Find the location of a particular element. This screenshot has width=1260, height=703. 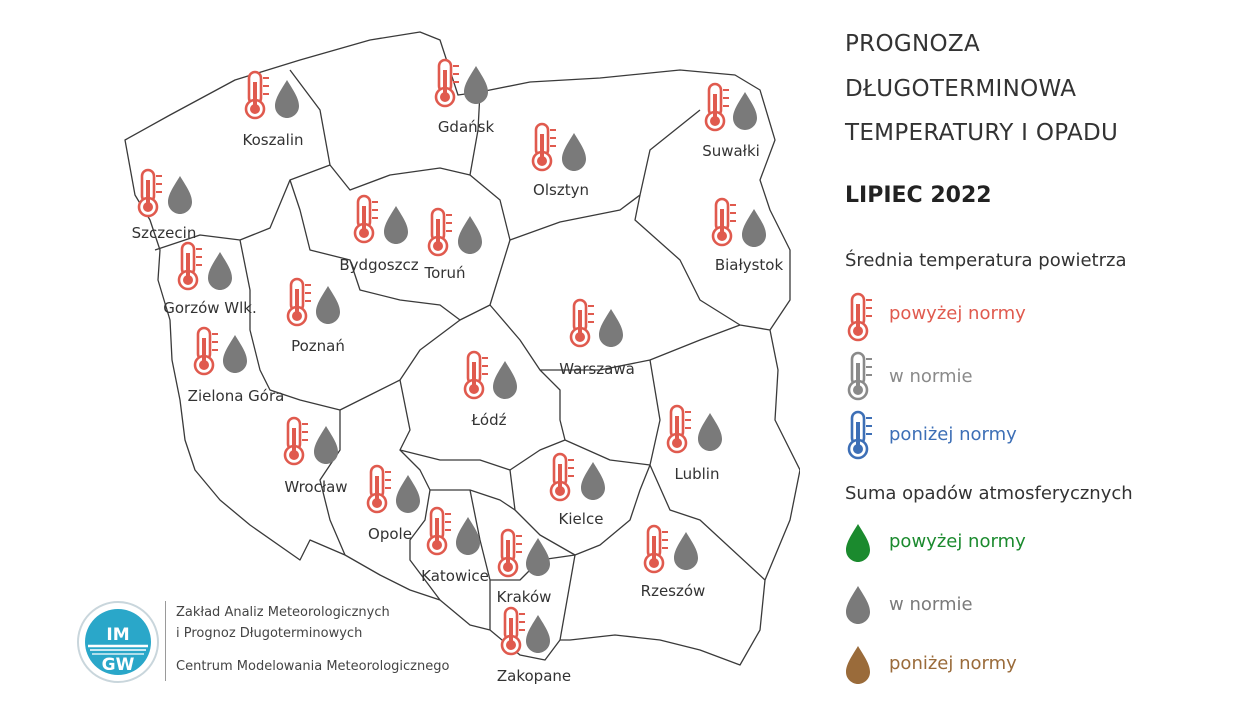

city-marker-wroclaw: Wrocław is located at coordinates (315, 456).